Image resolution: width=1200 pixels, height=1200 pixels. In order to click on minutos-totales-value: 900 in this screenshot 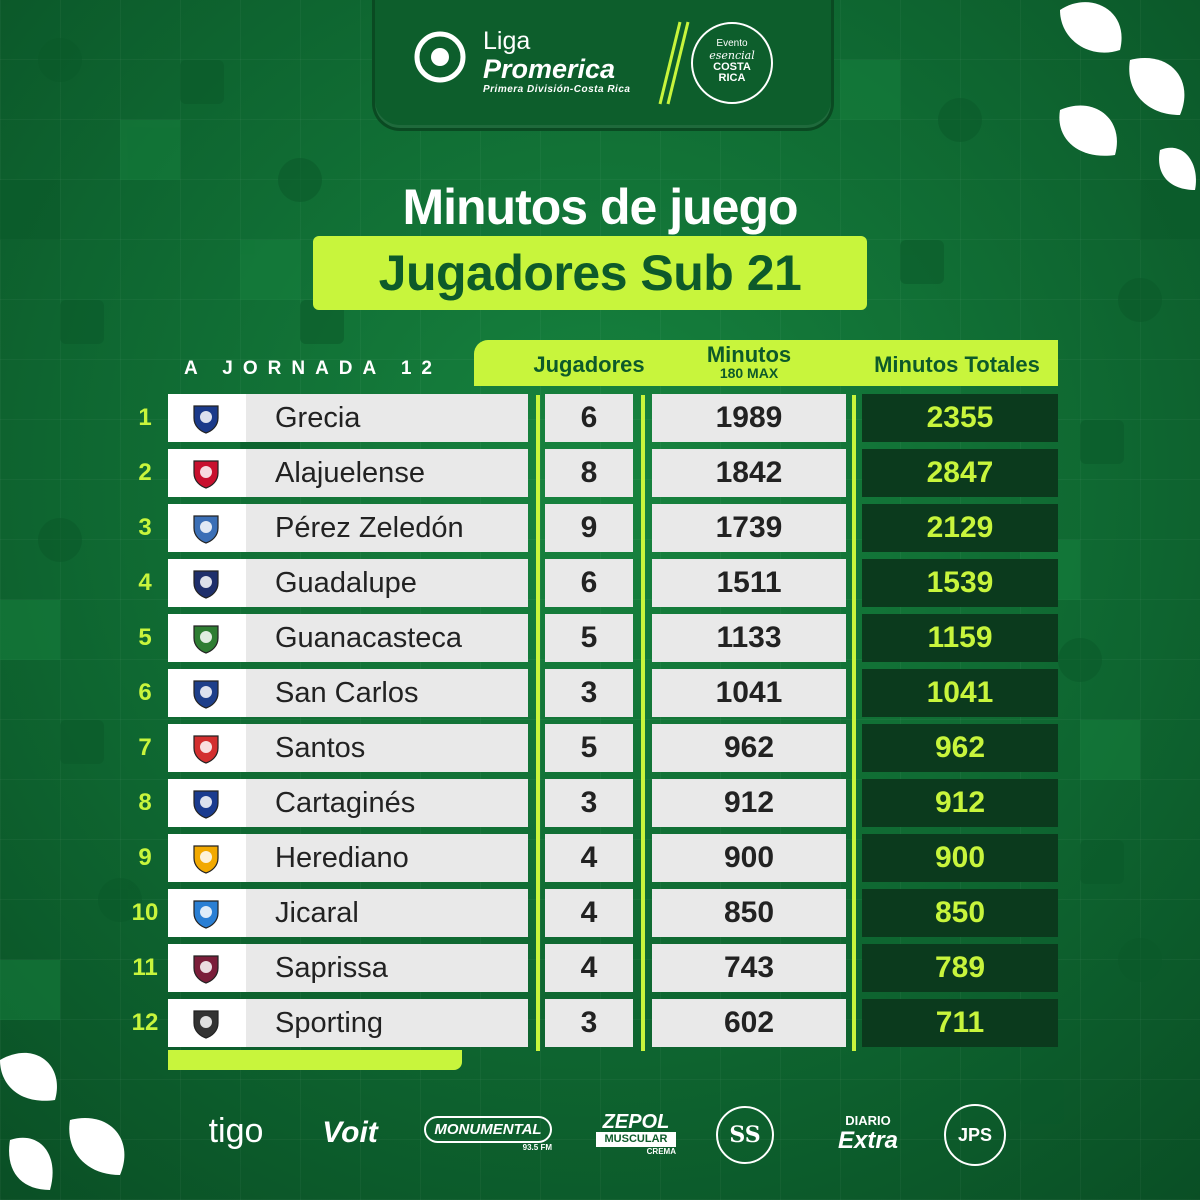, I will do `click(960, 858)`.